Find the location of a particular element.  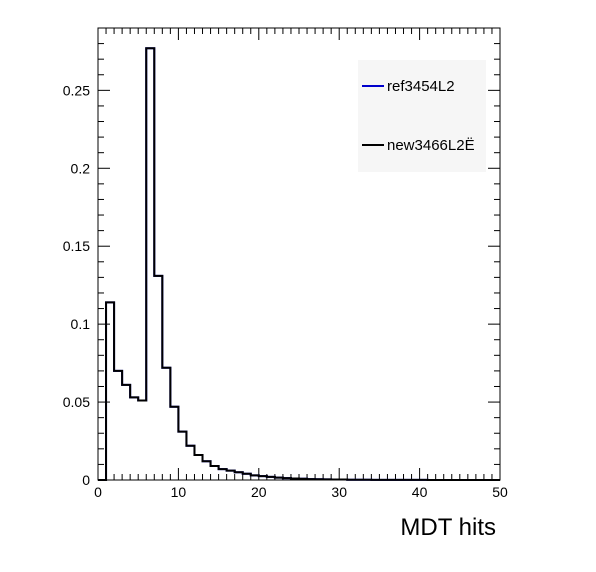

legend-box is located at coordinates (422, 116).